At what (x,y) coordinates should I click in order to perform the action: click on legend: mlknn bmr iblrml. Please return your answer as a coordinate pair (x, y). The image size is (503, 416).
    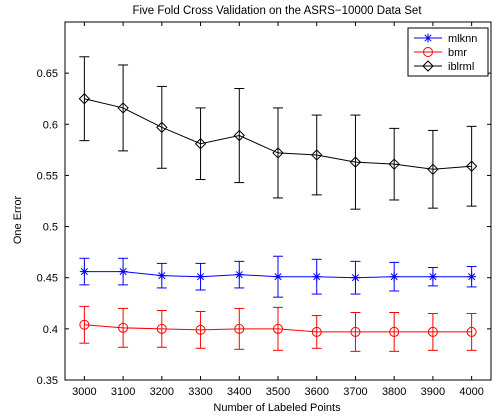
    Looking at the image, I should click on (448, 52).